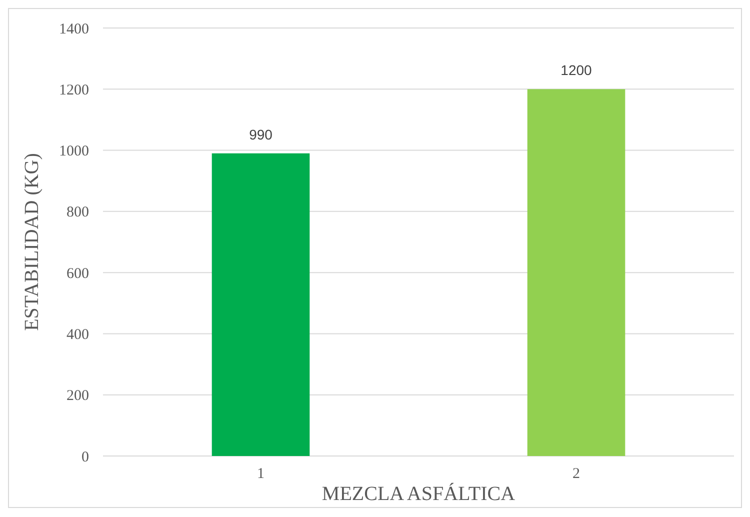 The height and width of the screenshot is (517, 750). Describe the element at coordinates (576, 474) in the screenshot. I see `x-tick-label: 2` at that location.